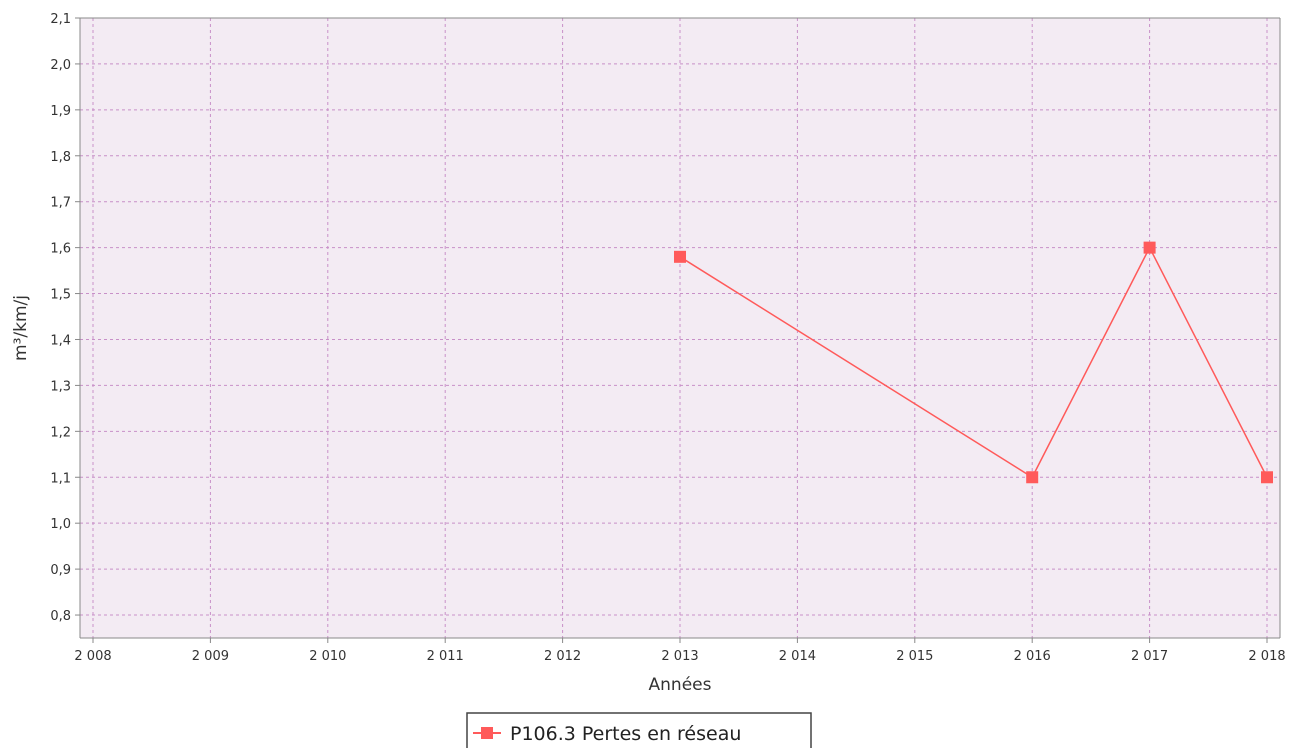 This screenshot has height=752, width=1295. Describe the element at coordinates (445, 656) in the screenshot. I see `x-tick-label: 2 011` at that location.